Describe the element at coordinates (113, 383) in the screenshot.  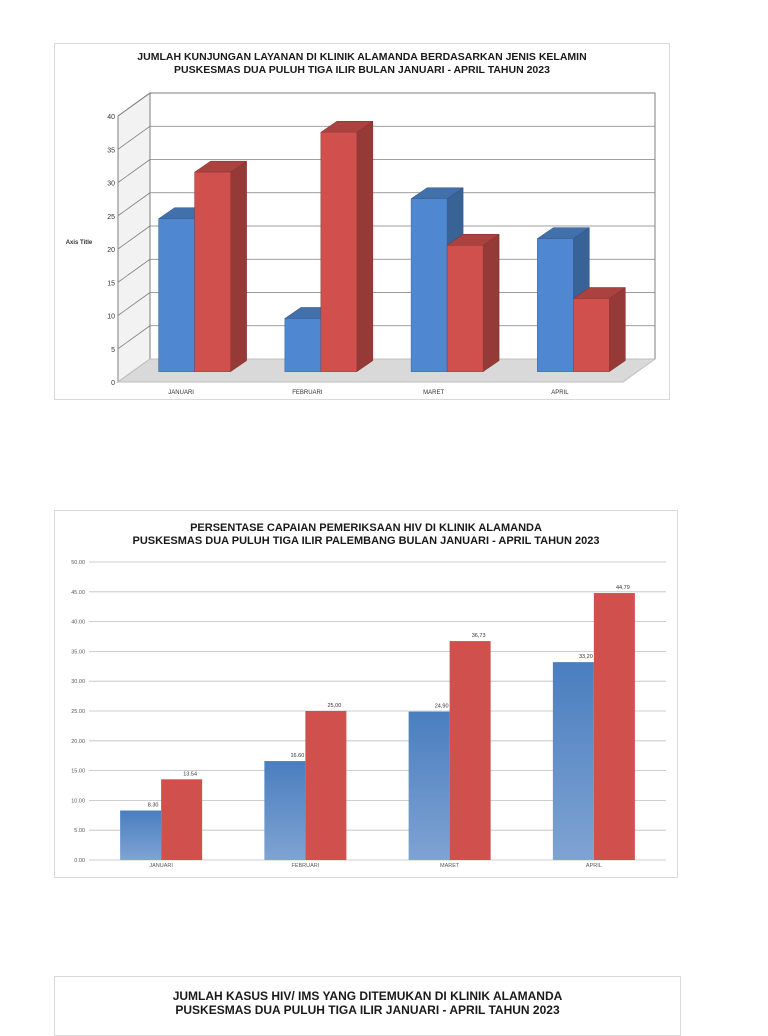
I see `y-tick-label: 0` at that location.